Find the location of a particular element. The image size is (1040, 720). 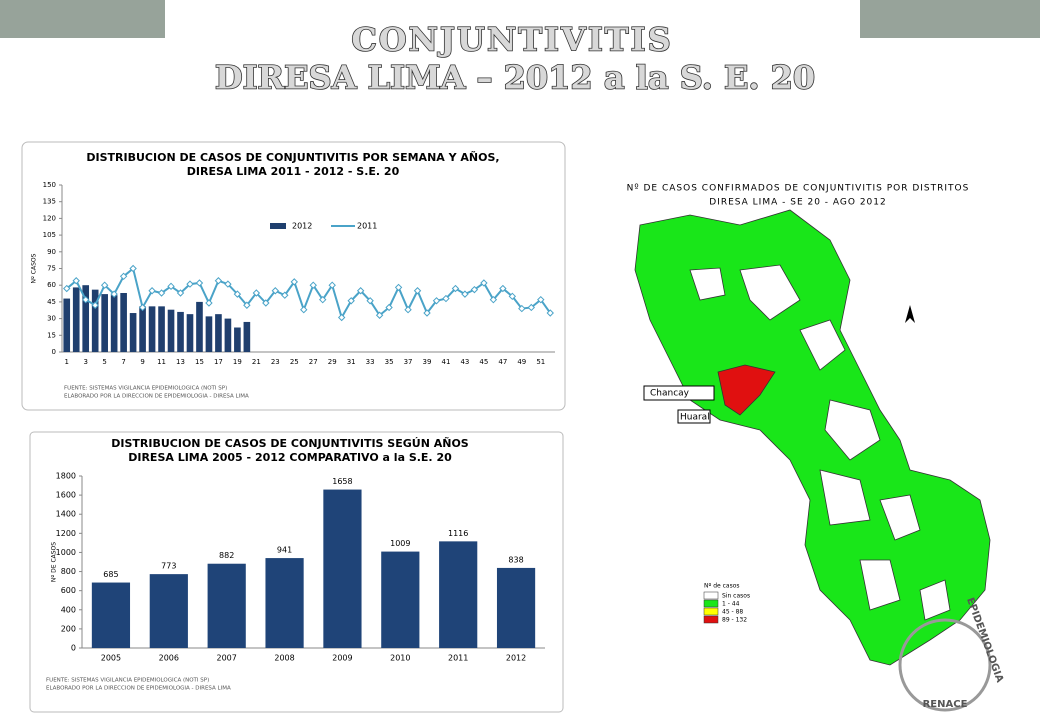

x-tick-label: 43 is located at coordinates (464, 362).